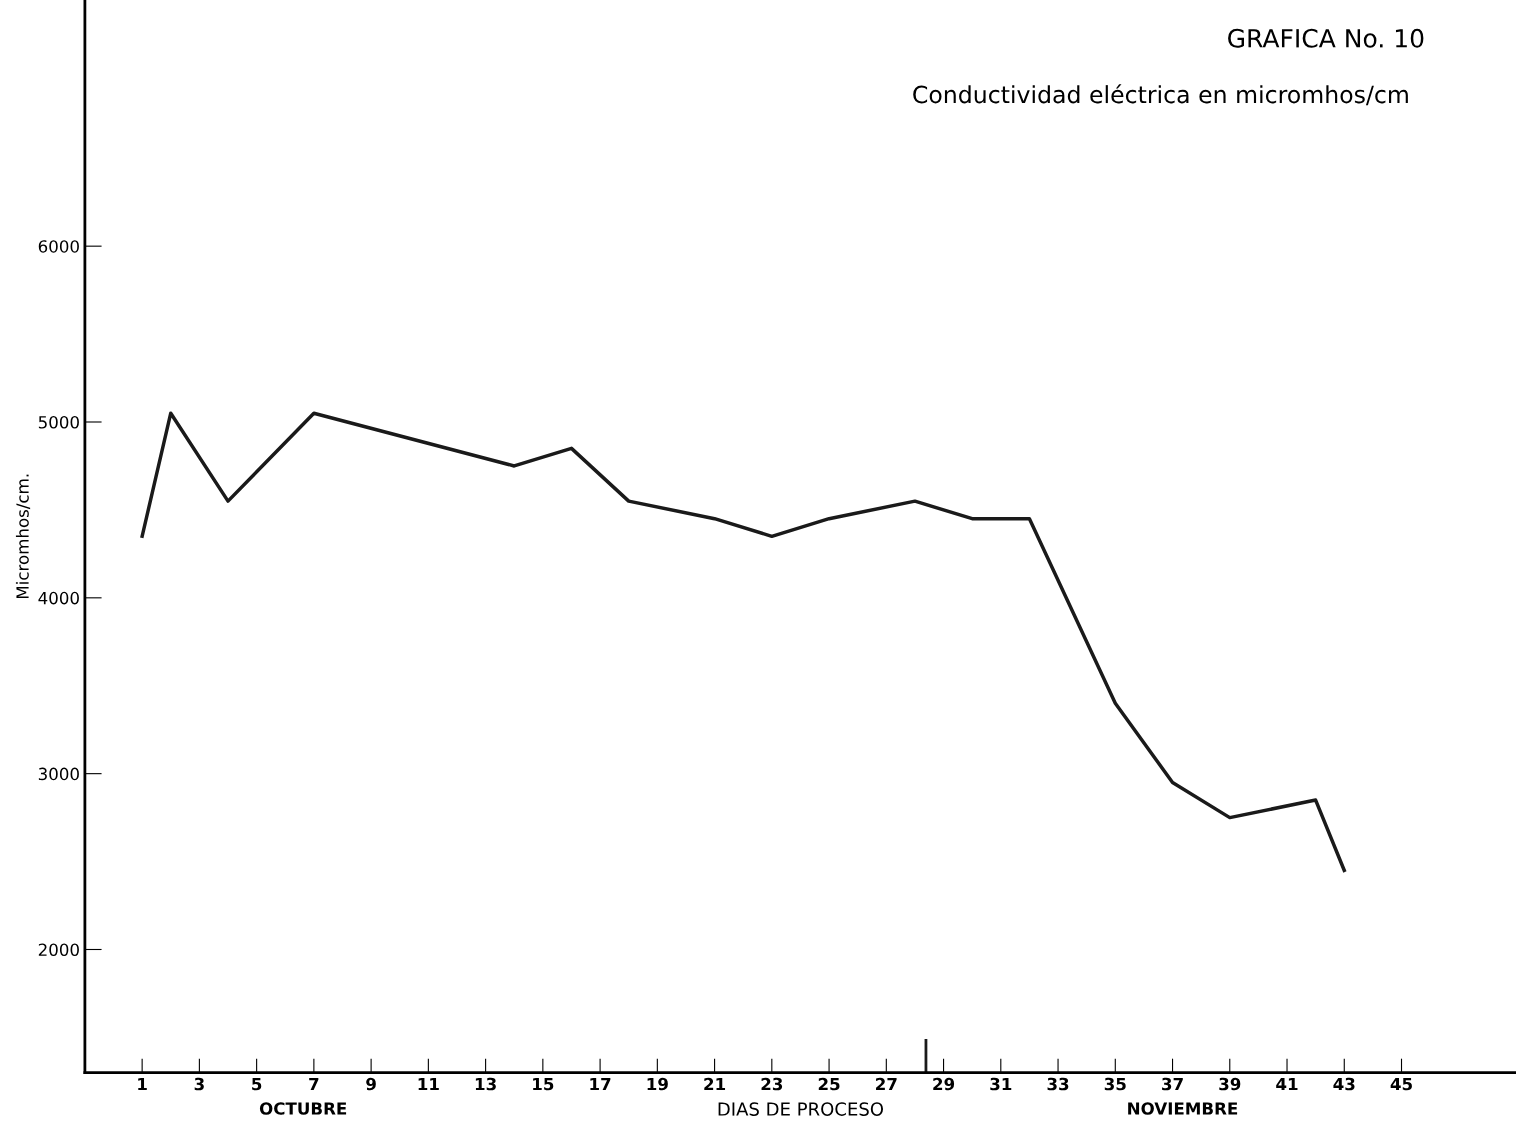 This screenshot has width=1516, height=1135. What do you see at coordinates (58, 422) in the screenshot?
I see `y-tick-label: 5000` at bounding box center [58, 422].